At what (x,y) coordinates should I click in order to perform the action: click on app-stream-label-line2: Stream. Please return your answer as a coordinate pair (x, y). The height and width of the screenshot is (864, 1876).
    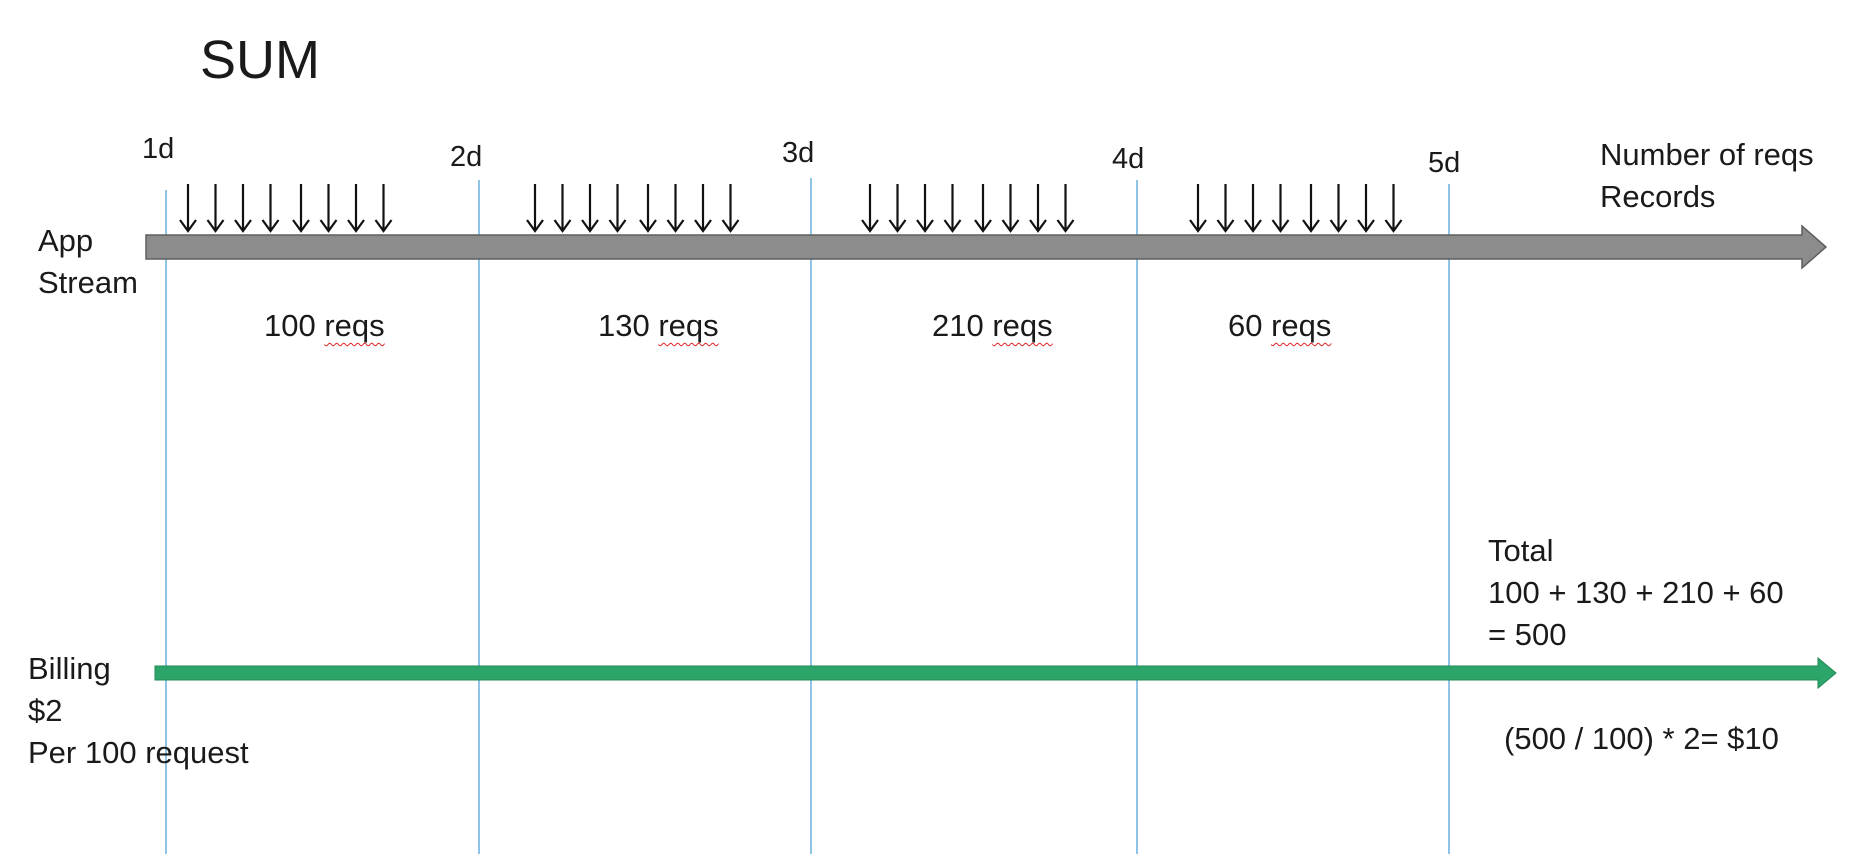
    Looking at the image, I should click on (88, 282).